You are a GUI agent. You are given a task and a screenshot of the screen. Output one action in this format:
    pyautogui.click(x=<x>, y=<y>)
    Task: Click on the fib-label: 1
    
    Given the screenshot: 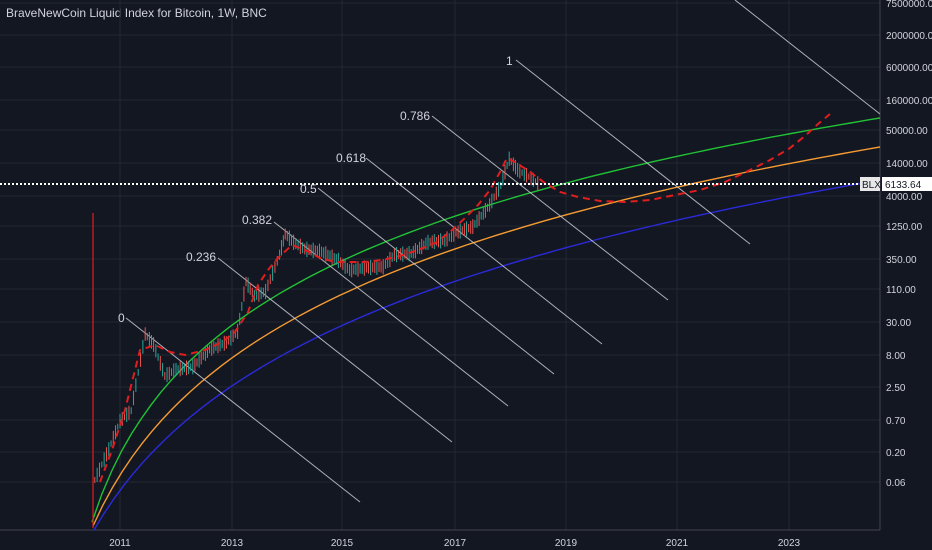 What is the action you would take?
    pyautogui.click(x=509, y=61)
    